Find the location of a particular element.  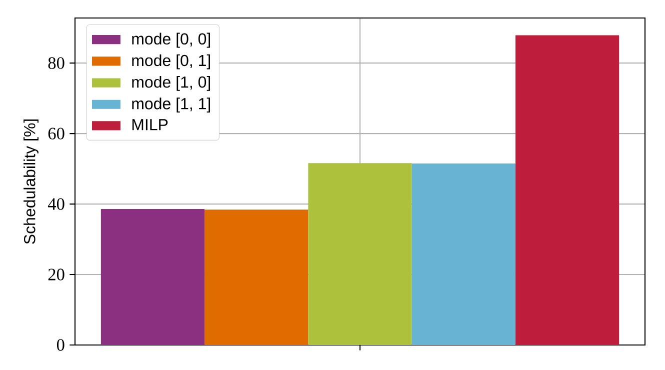

legend-label: MILP is located at coordinates (150, 124).